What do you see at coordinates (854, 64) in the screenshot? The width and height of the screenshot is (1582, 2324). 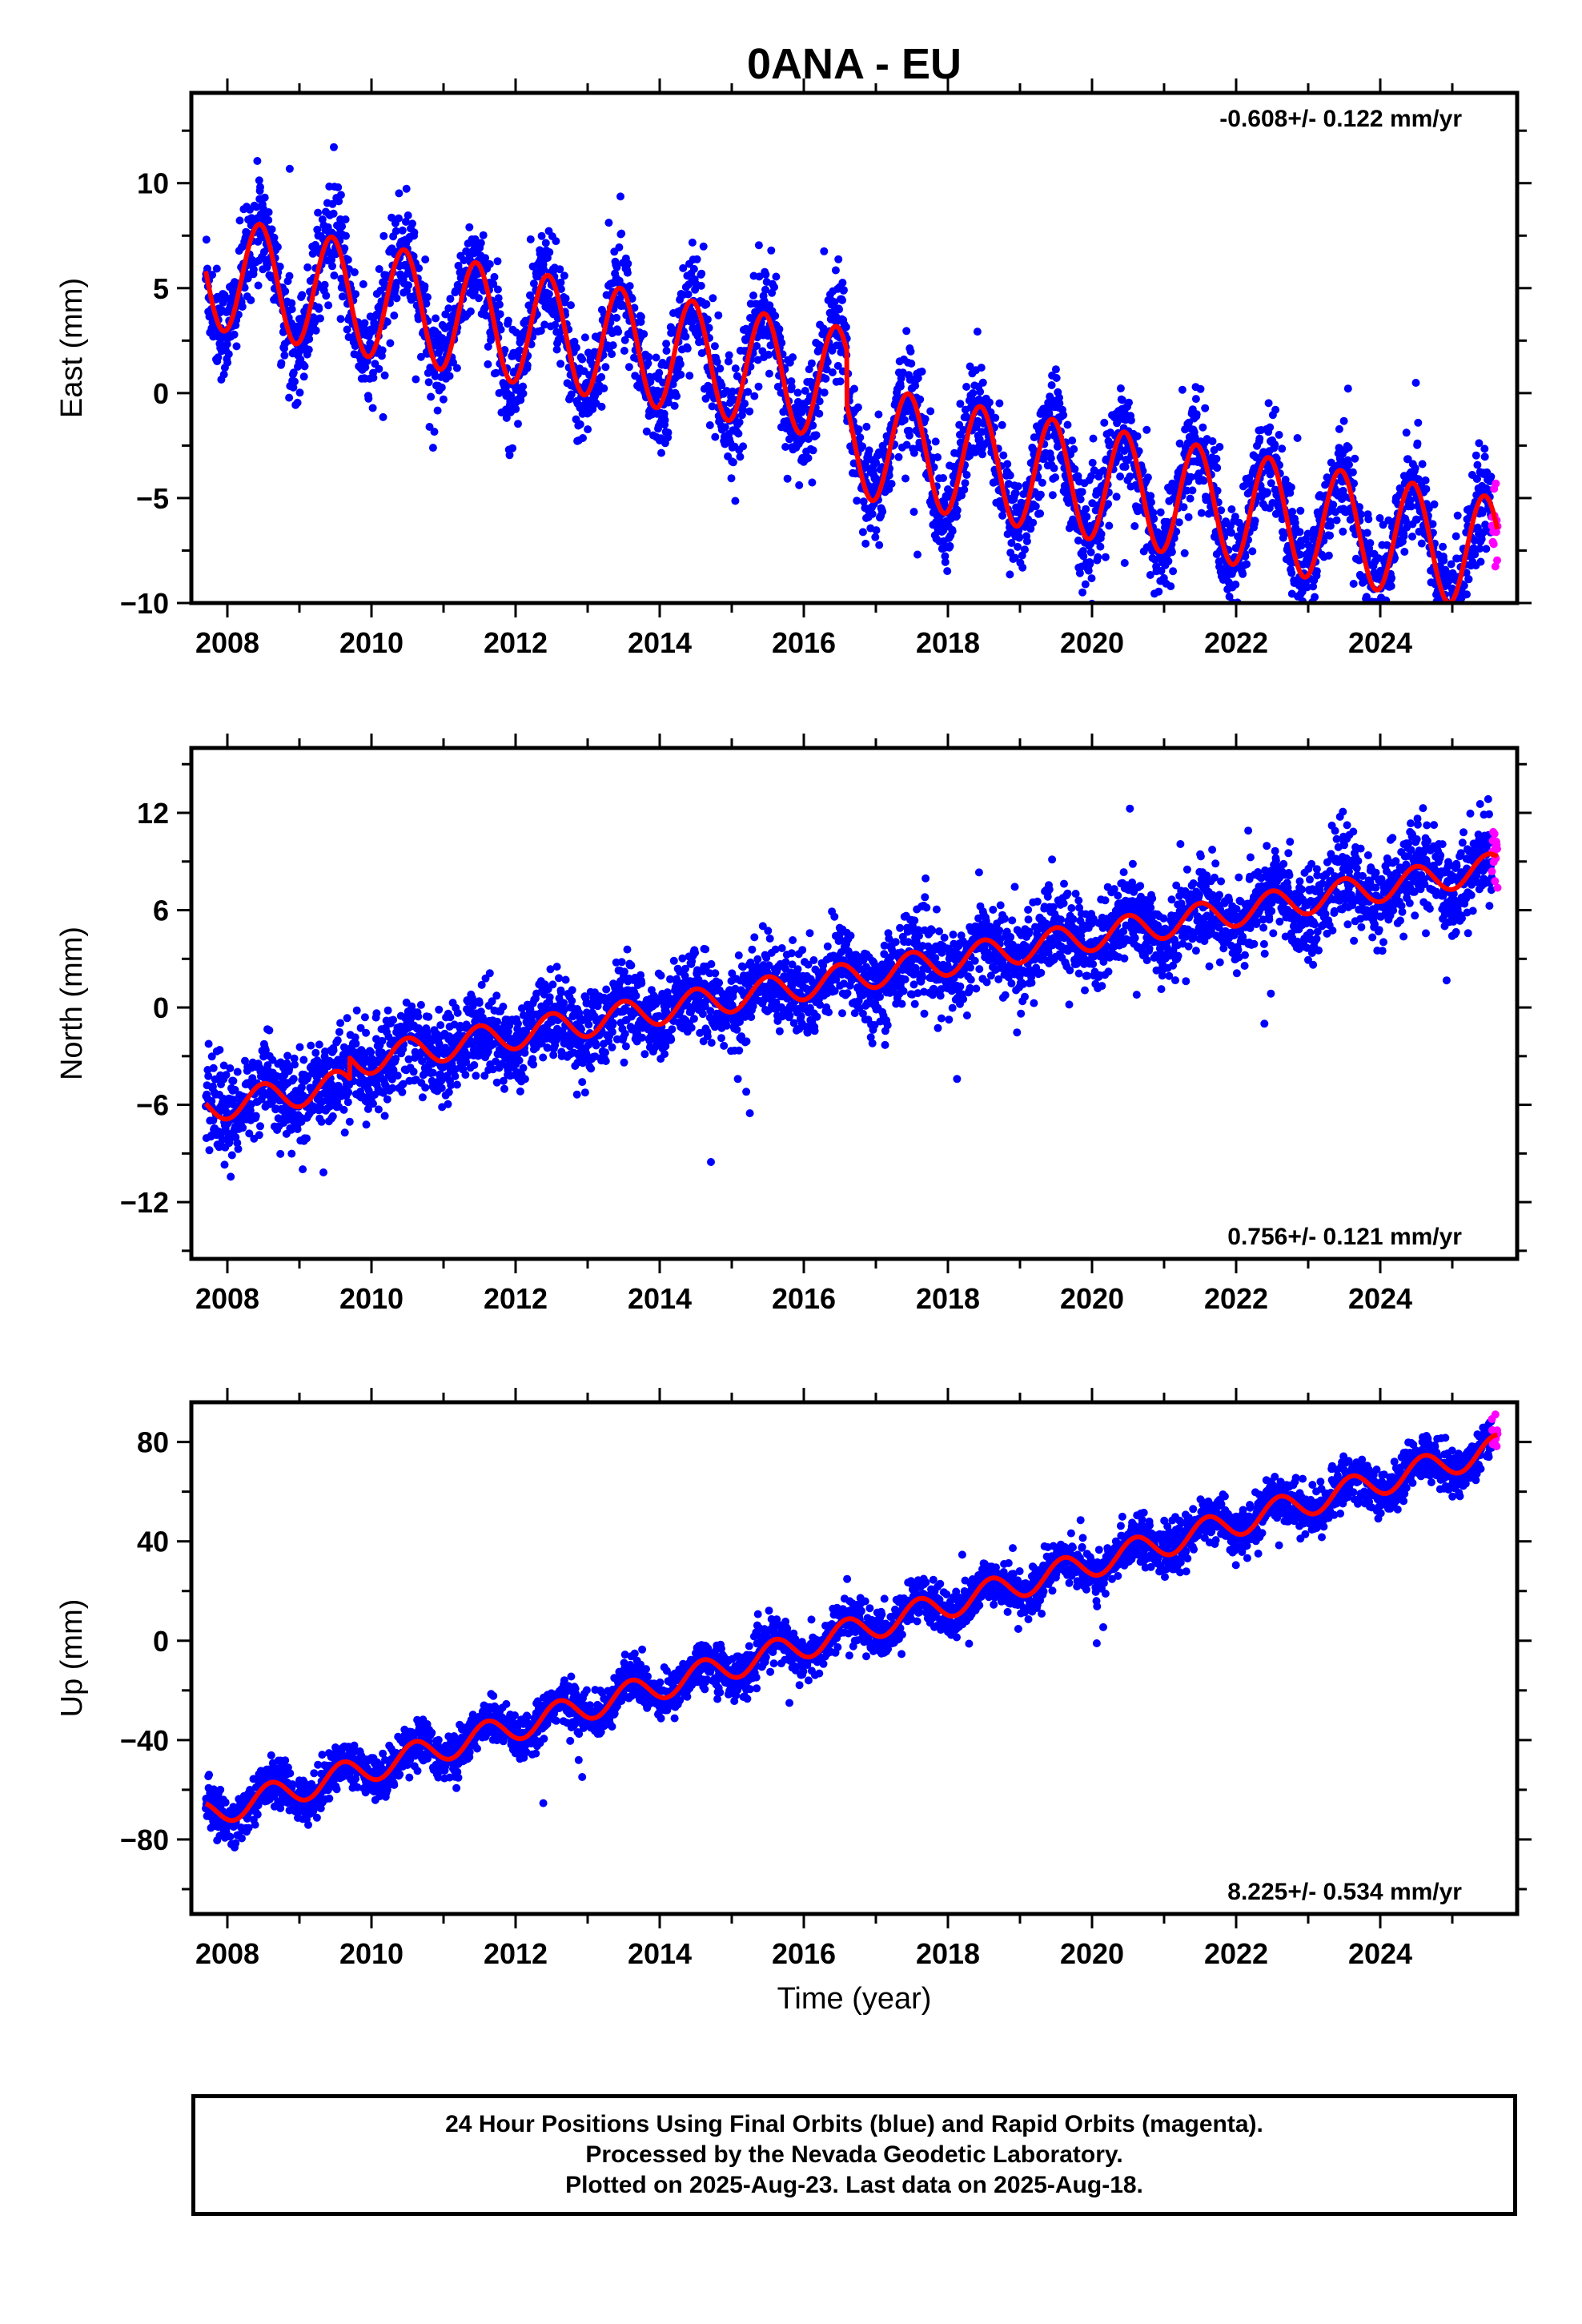 I see `chart-title: 0ANA - EU` at bounding box center [854, 64].